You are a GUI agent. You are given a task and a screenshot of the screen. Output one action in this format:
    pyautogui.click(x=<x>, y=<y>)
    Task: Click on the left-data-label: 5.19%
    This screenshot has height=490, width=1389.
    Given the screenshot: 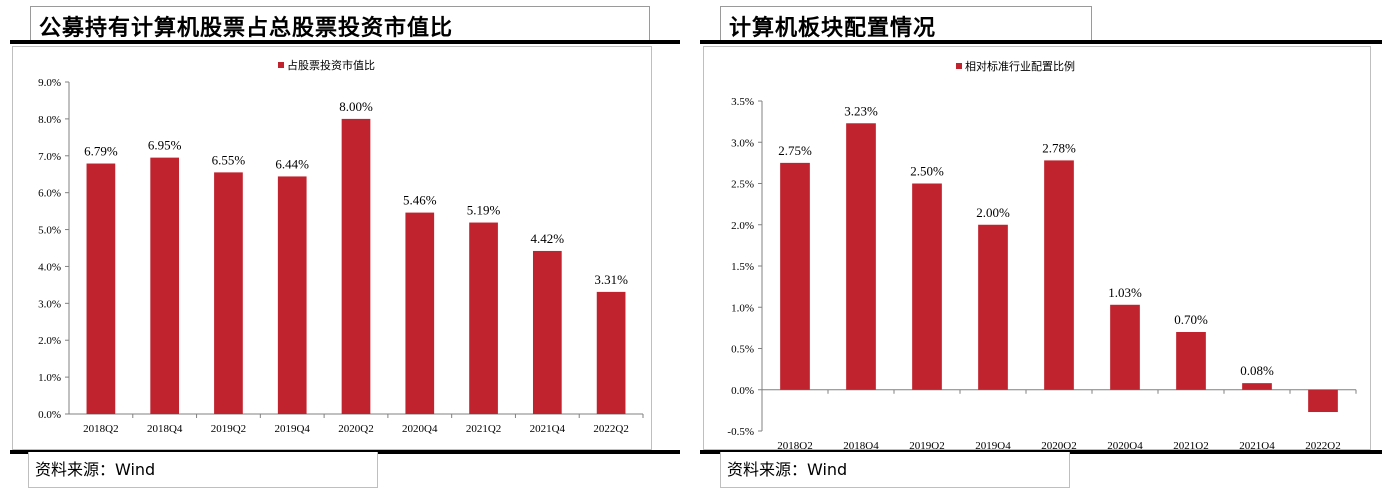 What is the action you would take?
    pyautogui.click(x=484, y=210)
    